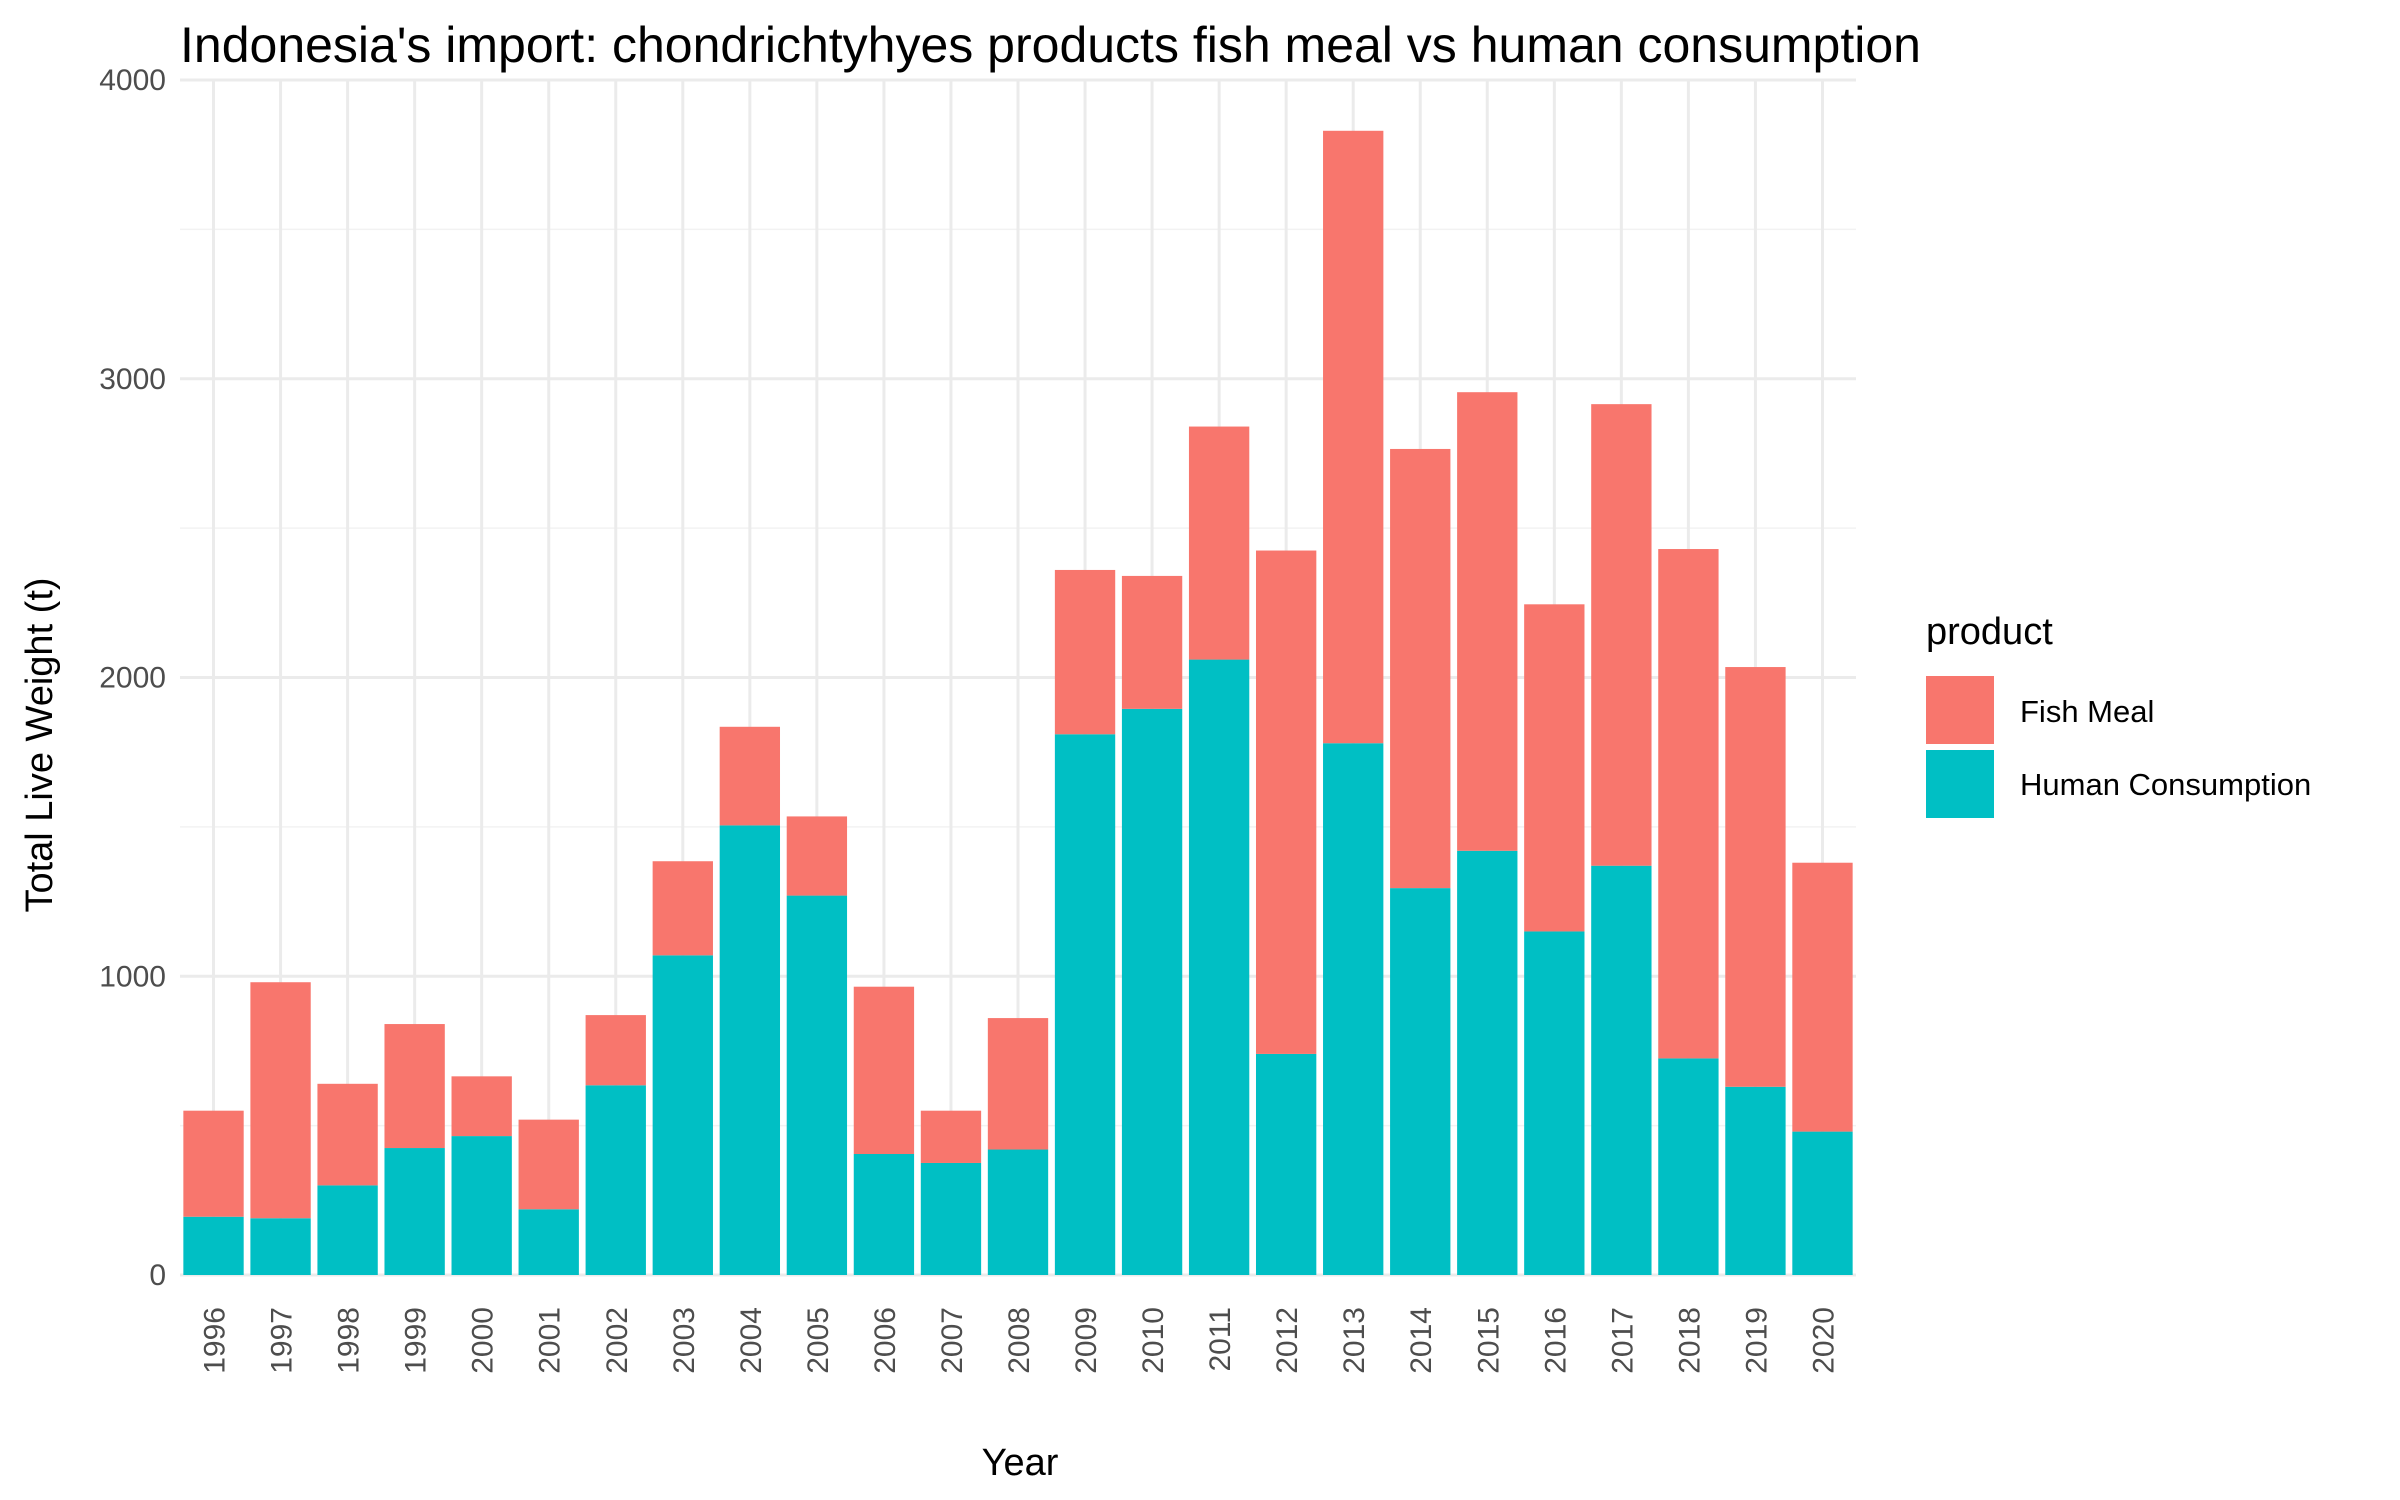 This screenshot has height=1500, width=2400. I want to click on legend-key-human-consumption, so click(1960, 784).